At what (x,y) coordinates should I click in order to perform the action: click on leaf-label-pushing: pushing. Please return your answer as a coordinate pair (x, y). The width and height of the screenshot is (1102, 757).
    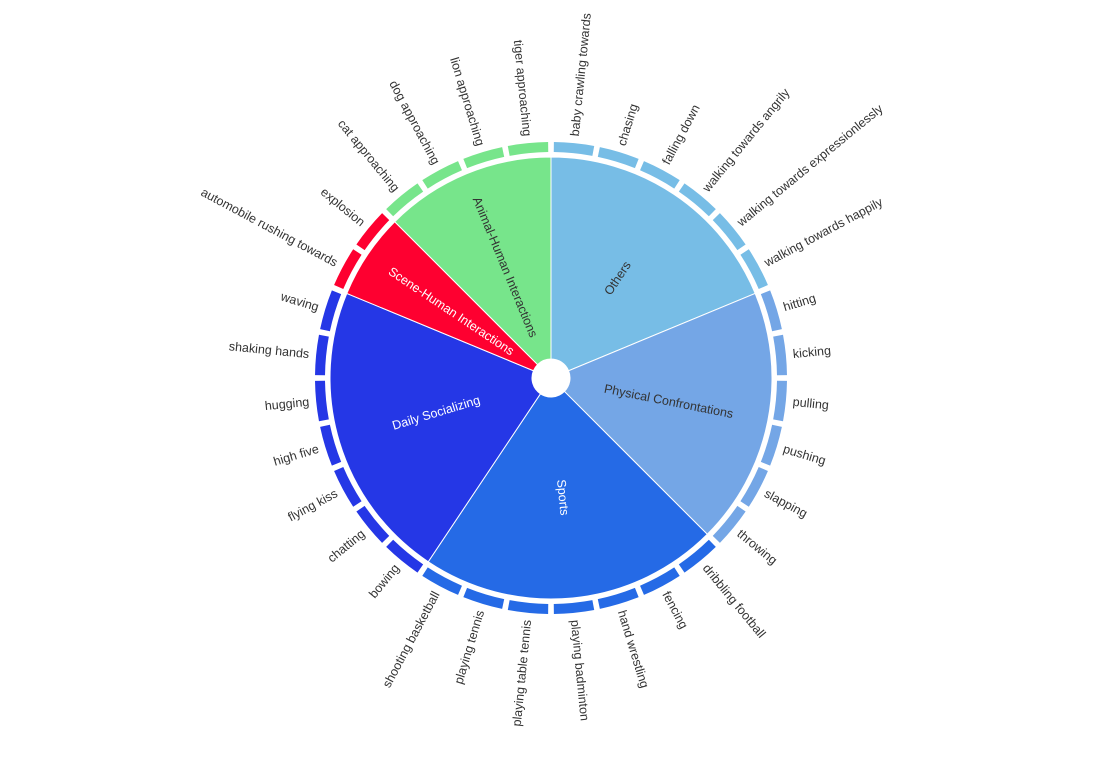
    Looking at the image, I should click on (805, 455).